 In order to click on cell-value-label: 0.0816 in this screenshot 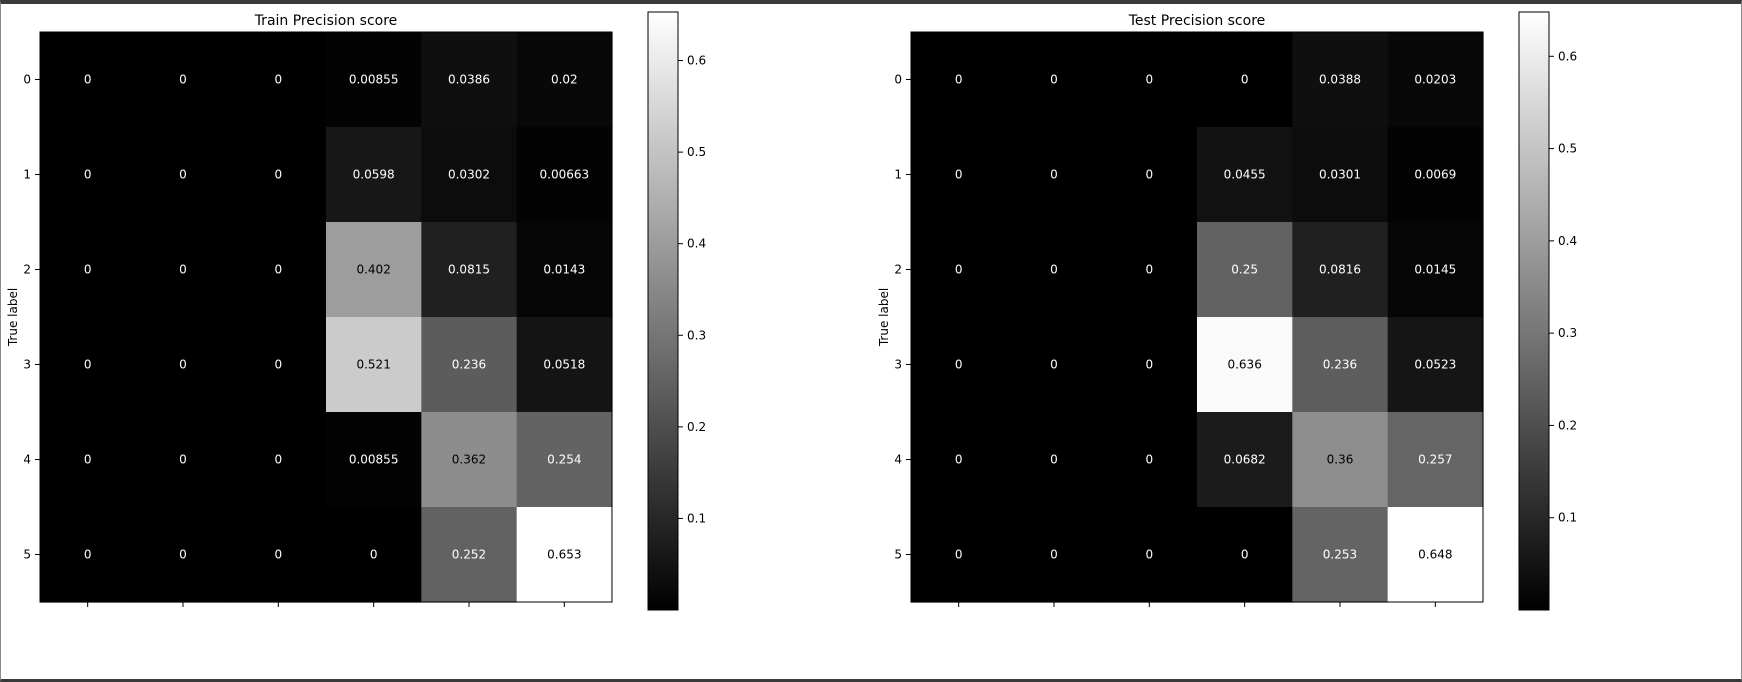, I will do `click(1340, 270)`.